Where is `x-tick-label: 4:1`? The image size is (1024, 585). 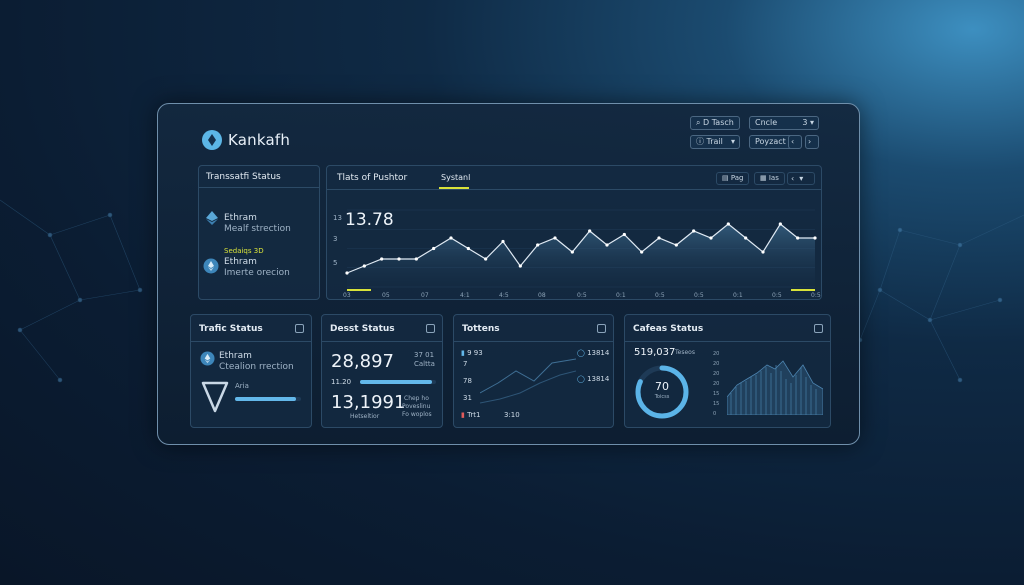 x-tick-label: 4:1 is located at coordinates (465, 295).